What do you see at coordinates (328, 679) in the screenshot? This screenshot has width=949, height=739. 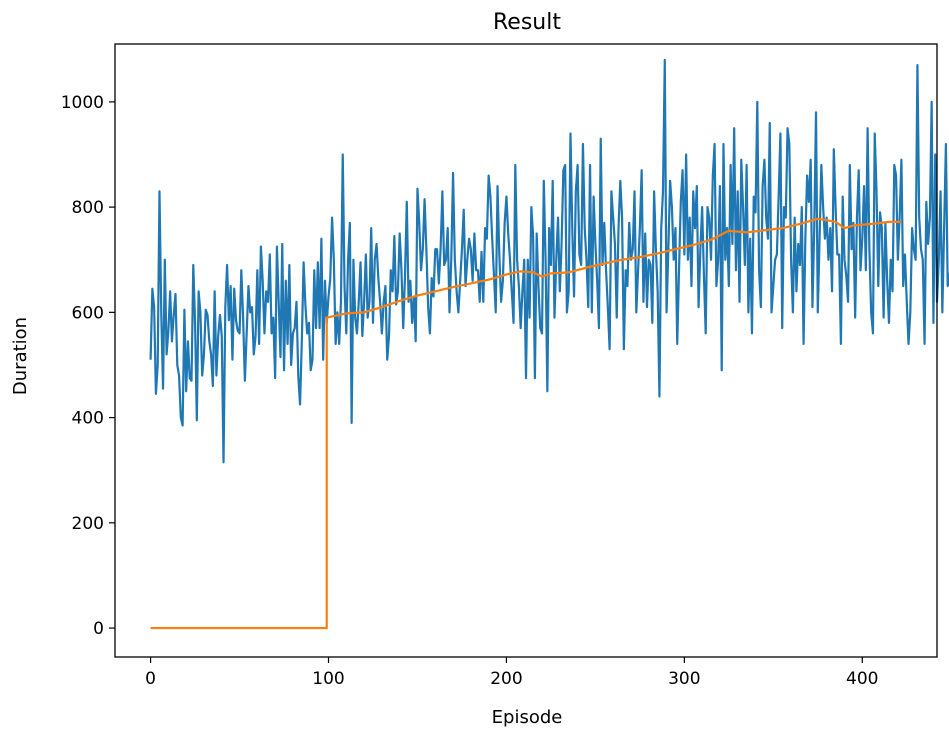 I see `x-tick-label: 100` at bounding box center [328, 679].